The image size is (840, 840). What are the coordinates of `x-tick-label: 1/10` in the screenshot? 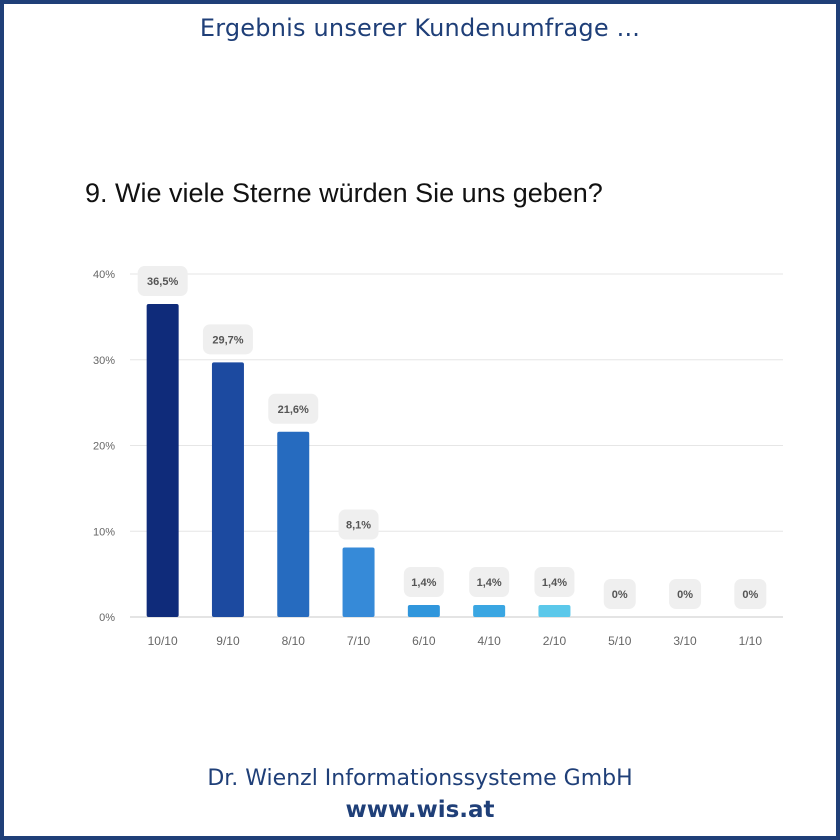 It's located at (751, 641).